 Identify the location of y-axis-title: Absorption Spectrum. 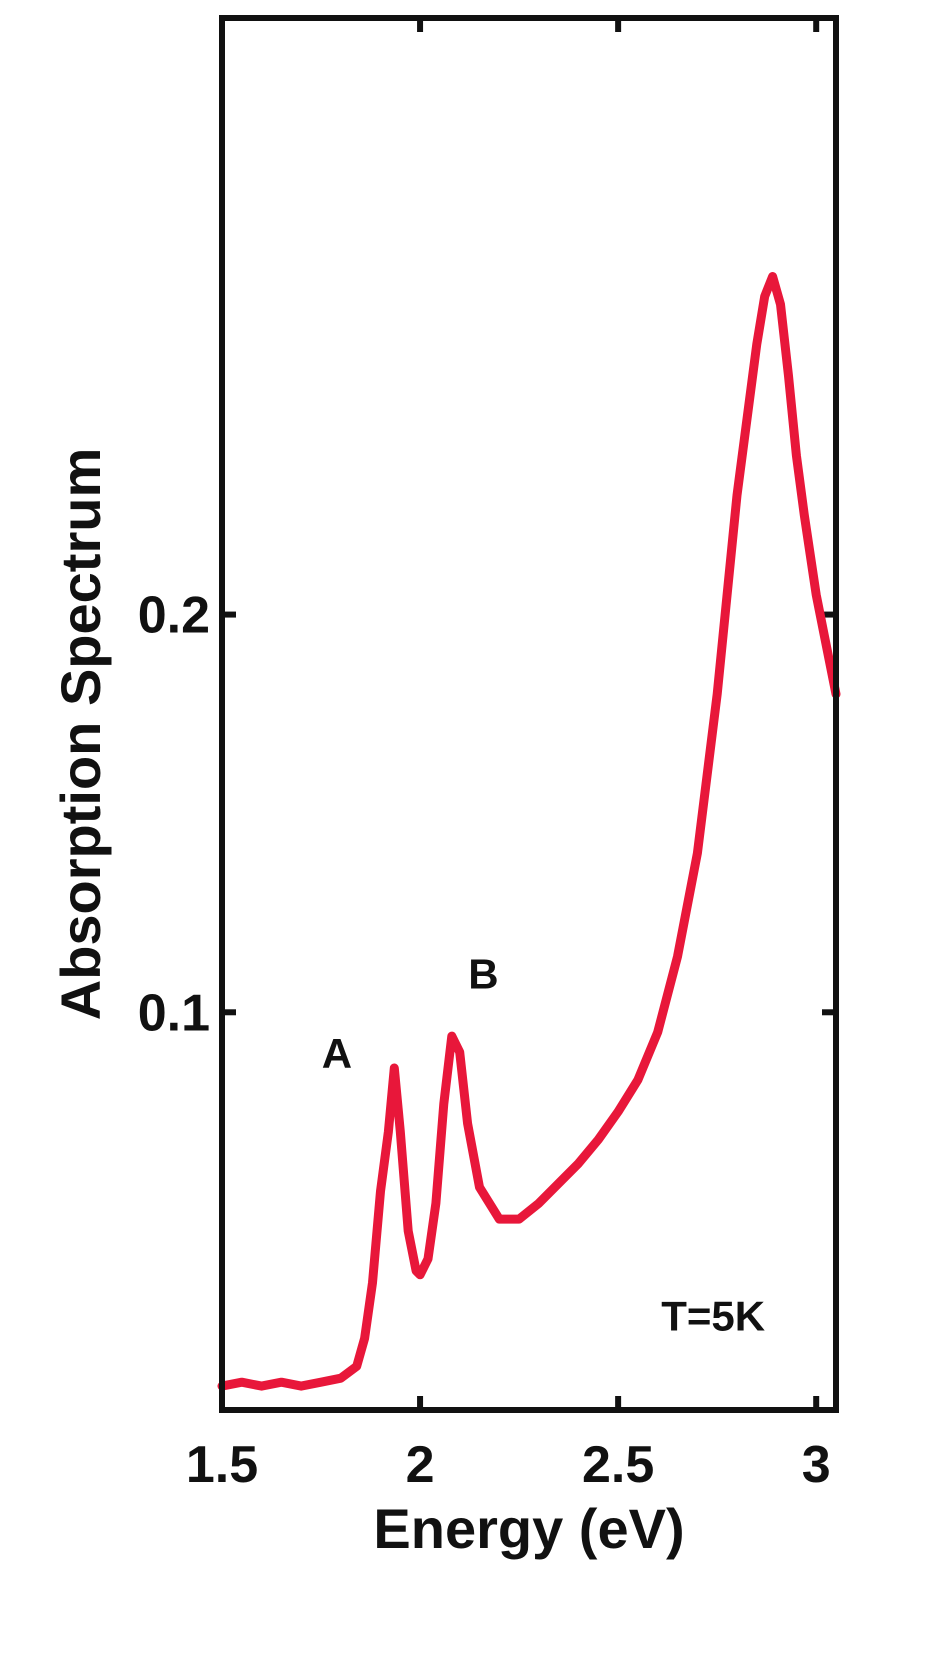
(80, 734).